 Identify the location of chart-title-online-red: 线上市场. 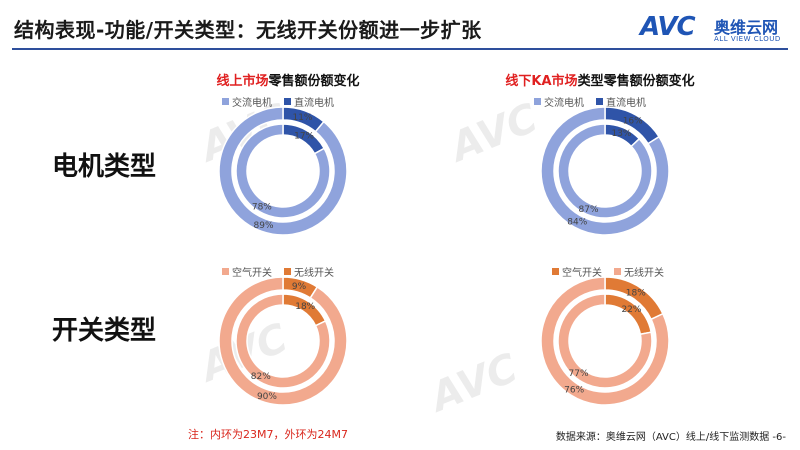
(242, 81).